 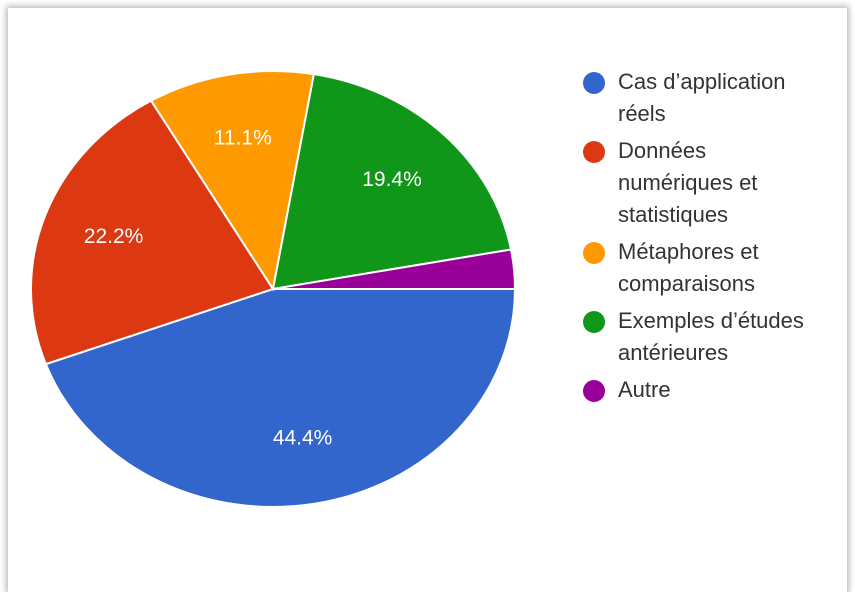 What do you see at coordinates (243, 137) in the screenshot?
I see `slice-value-label: 11.1%` at bounding box center [243, 137].